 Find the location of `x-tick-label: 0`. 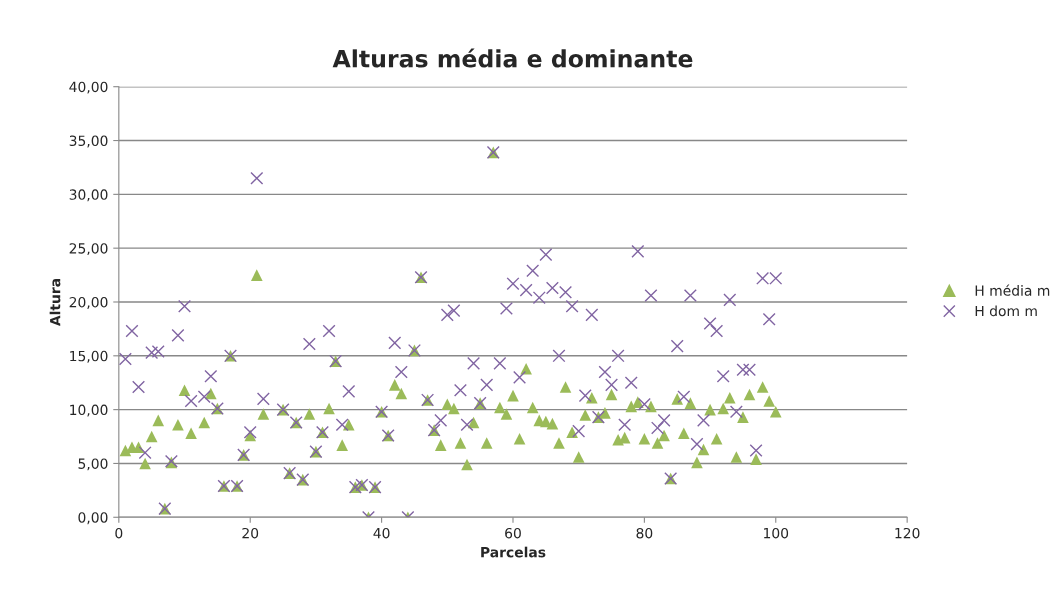

x-tick-label: 0 is located at coordinates (119, 533).